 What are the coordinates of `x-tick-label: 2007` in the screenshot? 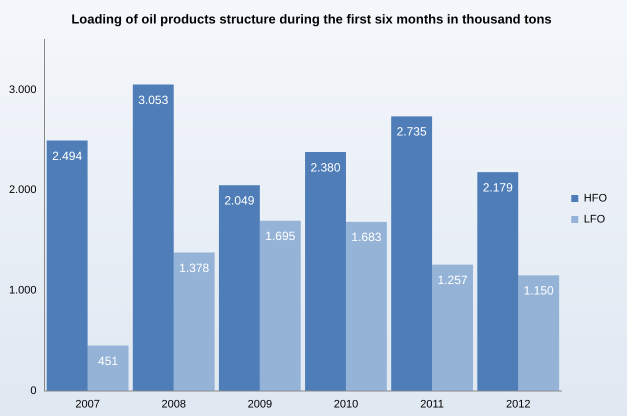 It's located at (87, 404).